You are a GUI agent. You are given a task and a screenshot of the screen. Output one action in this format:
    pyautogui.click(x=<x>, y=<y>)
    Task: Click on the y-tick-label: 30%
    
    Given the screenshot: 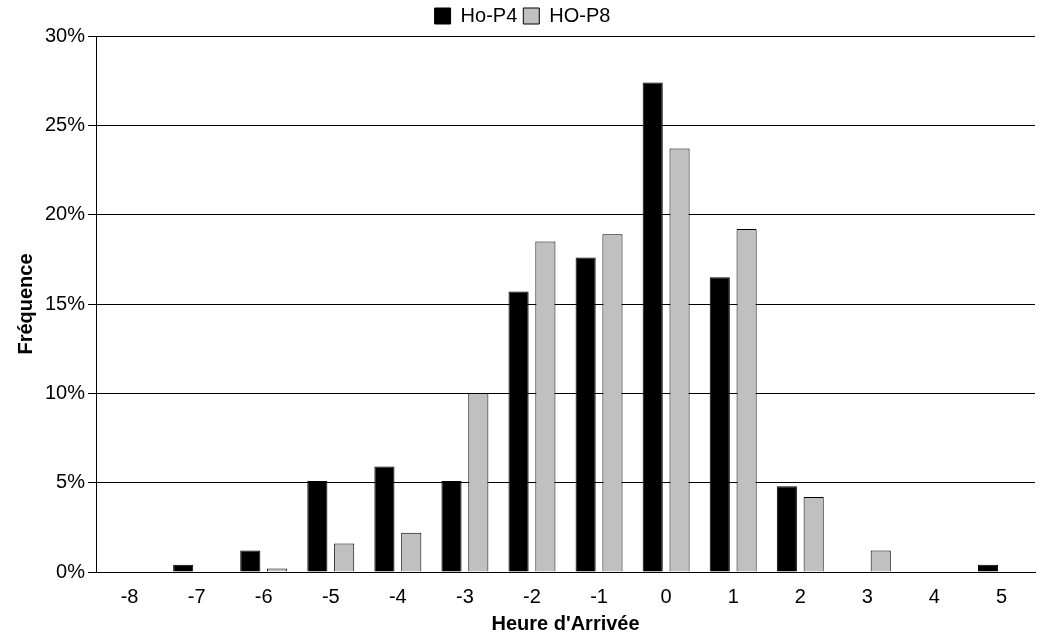 What is the action you would take?
    pyautogui.click(x=65, y=34)
    